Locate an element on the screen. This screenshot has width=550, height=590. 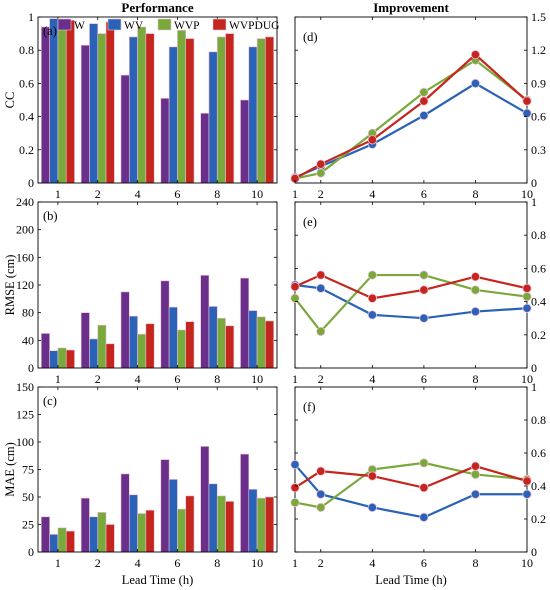
panel-title: Performance is located at coordinates (157, 7).